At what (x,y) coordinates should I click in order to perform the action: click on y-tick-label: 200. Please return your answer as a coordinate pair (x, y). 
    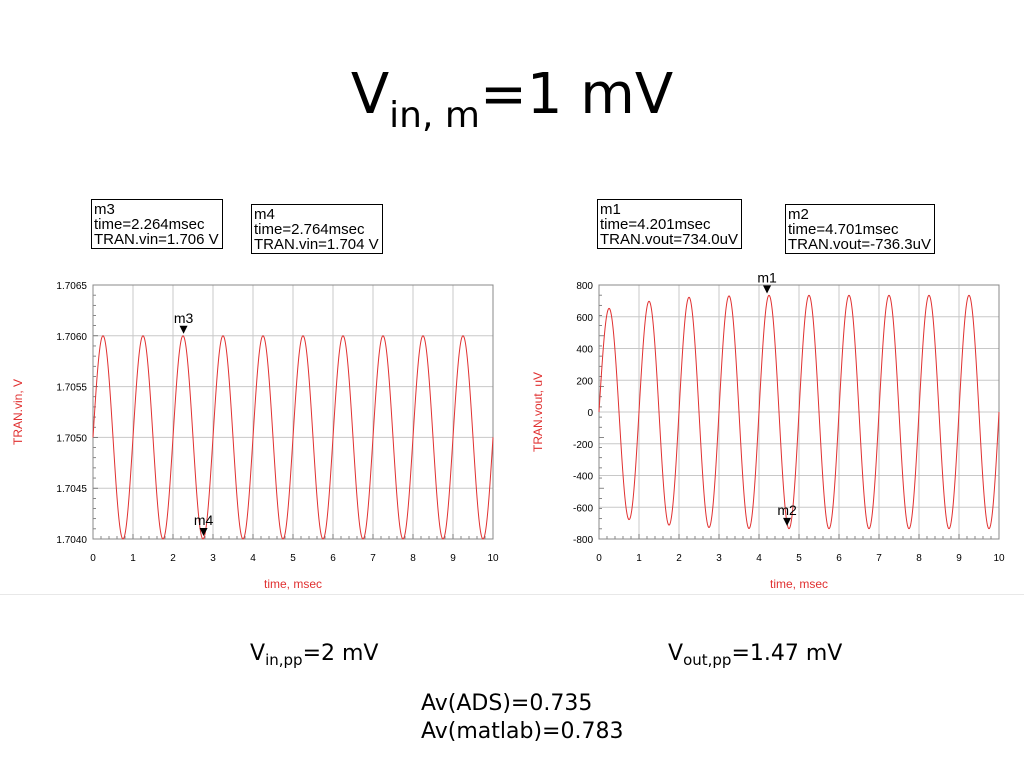
    Looking at the image, I should click on (584, 381).